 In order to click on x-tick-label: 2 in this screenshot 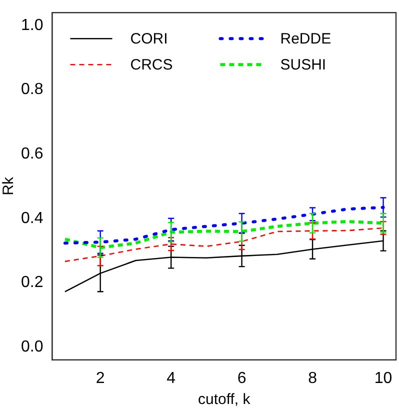, I will do `click(100, 378)`.